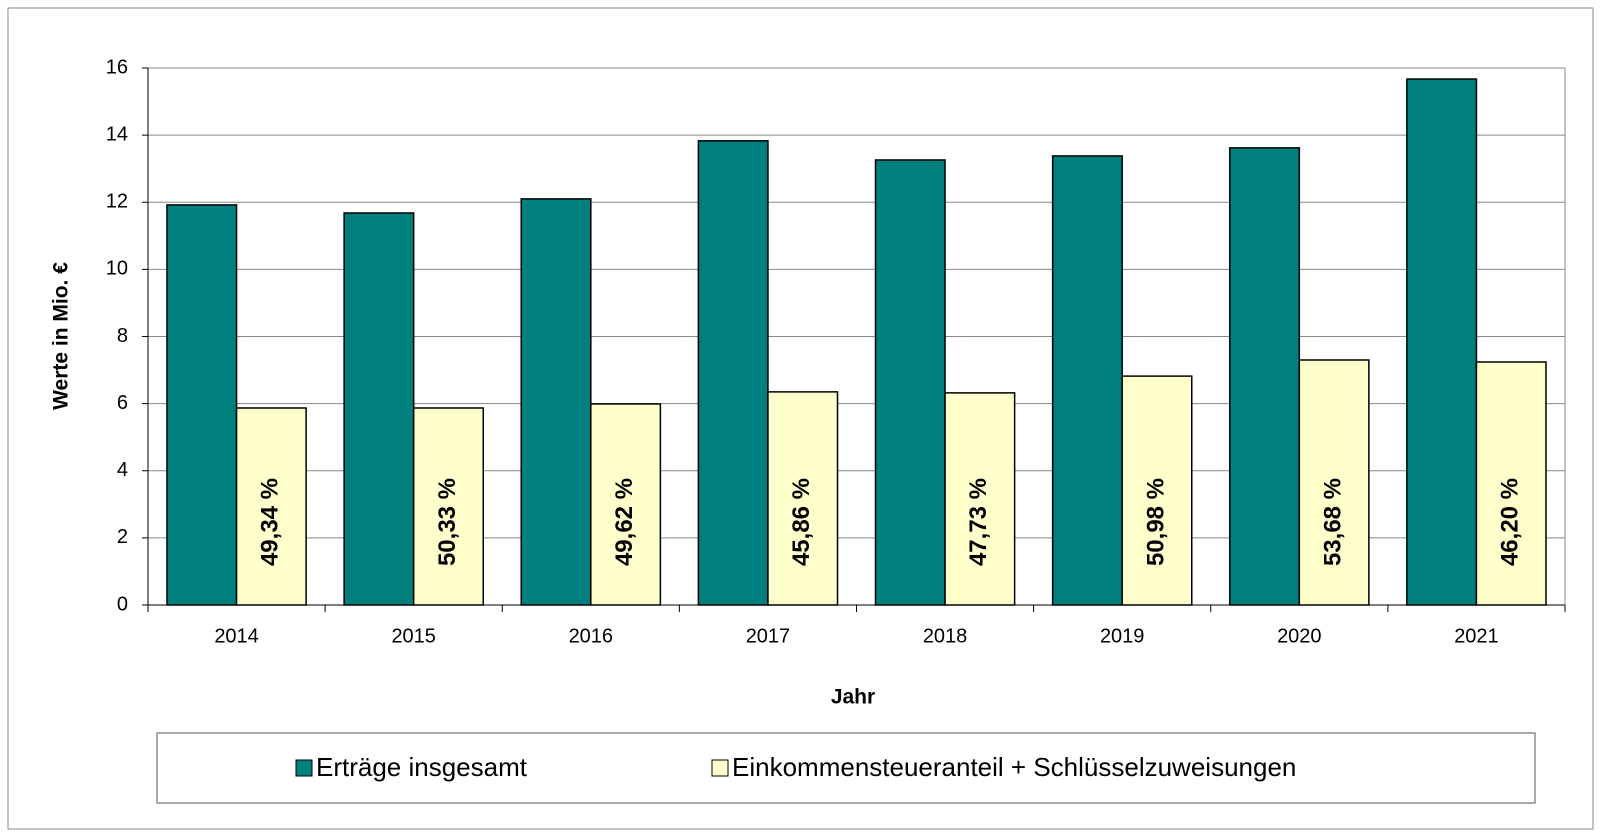 Image resolution: width=1601 pixels, height=837 pixels. I want to click on bar-annotation: 49,62 %, so click(624, 522).